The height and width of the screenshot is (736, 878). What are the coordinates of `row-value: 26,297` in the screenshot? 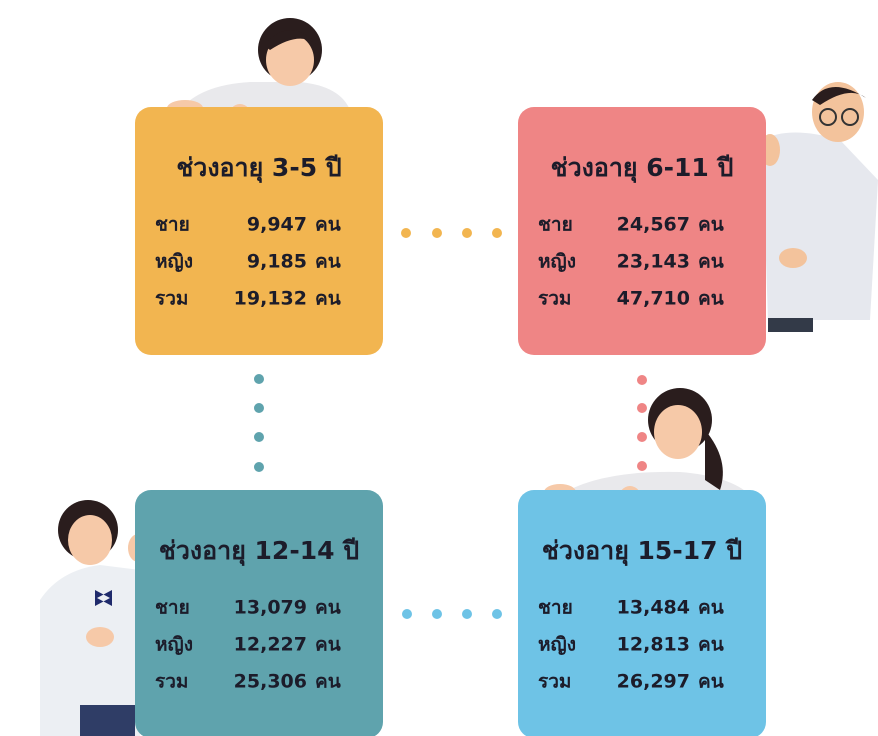 It's located at (653, 682).